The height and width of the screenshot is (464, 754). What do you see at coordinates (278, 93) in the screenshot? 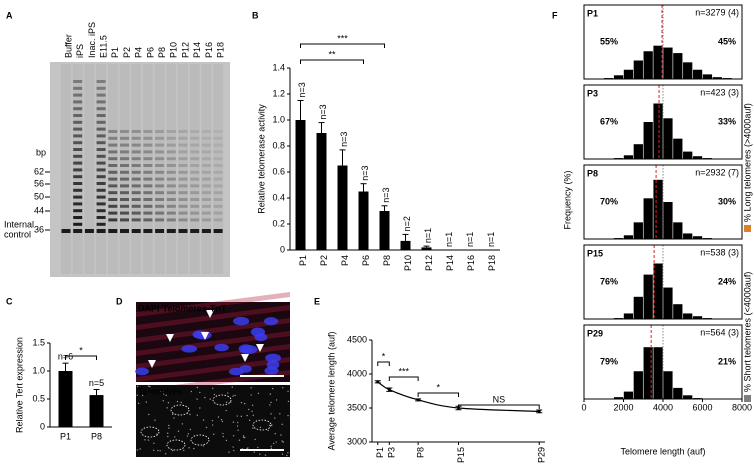
I see `y-tick-label: 1.2` at bounding box center [278, 93].